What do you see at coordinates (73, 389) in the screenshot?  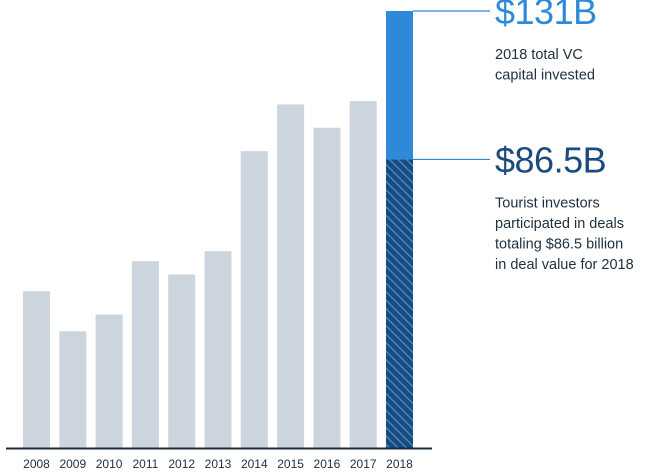 I see `bar-2009` at bounding box center [73, 389].